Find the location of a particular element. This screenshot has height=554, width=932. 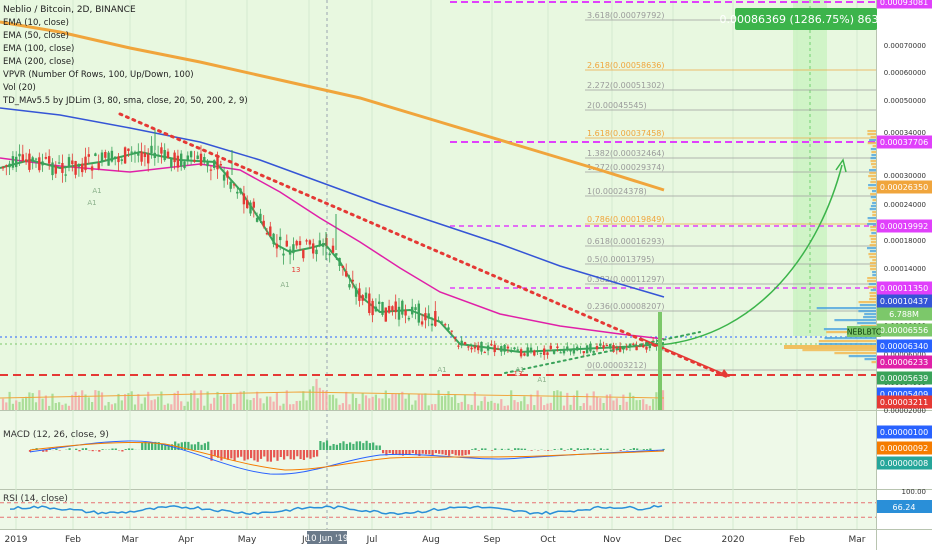

price-tag: 0.00010437 is located at coordinates (904, 301).